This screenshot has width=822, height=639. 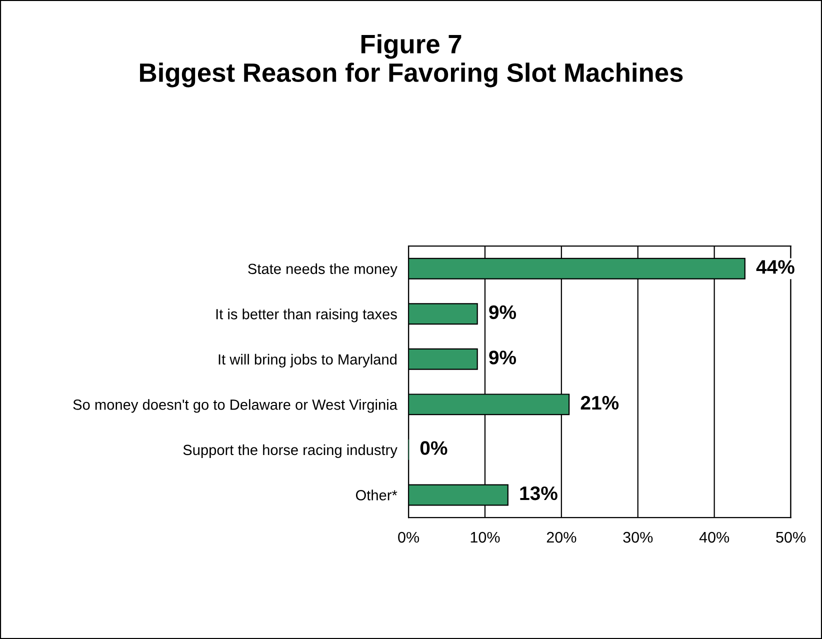 I want to click on y-tick-label: State needs the money, so click(x=323, y=270).